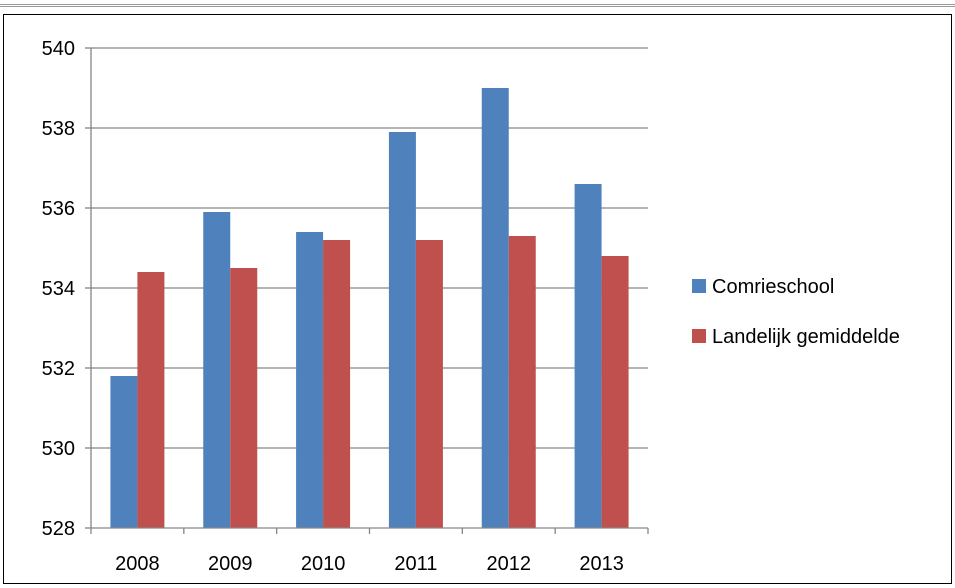 Image resolution: width=955 pixels, height=588 pixels. What do you see at coordinates (601, 564) in the screenshot?
I see `x-tick-label: 2013` at bounding box center [601, 564].